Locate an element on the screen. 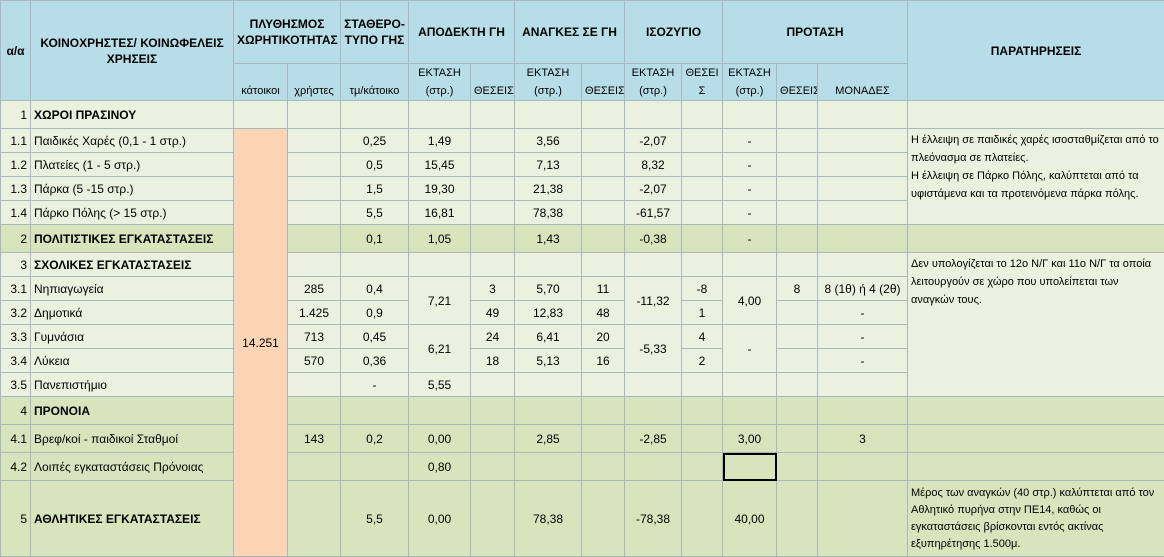 This screenshot has width=1164, height=557. cell: 15,45 is located at coordinates (440, 165).